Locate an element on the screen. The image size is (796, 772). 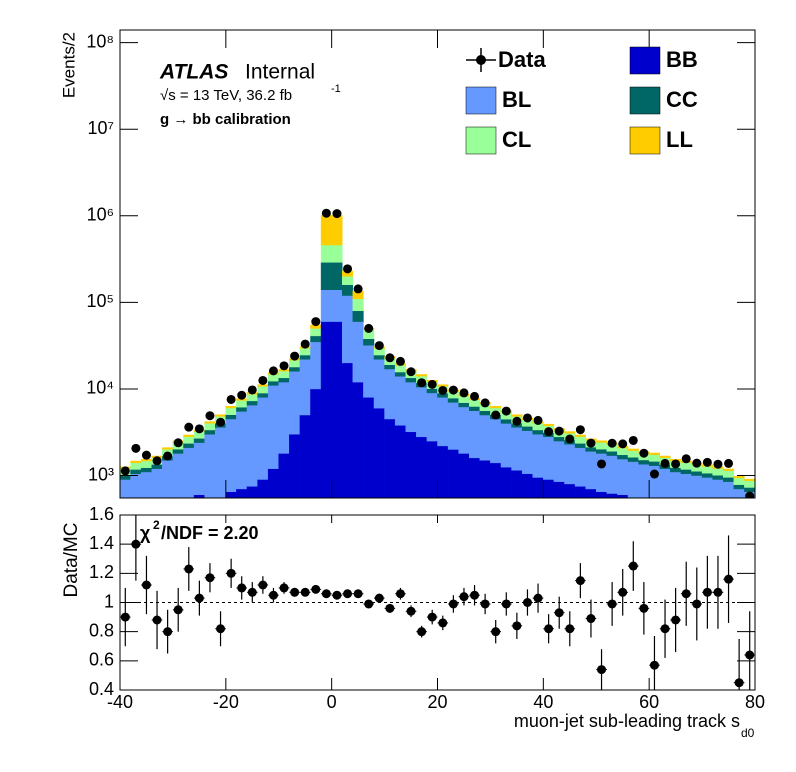
y-tick-label: 1.4 is located at coordinates (101, 543).